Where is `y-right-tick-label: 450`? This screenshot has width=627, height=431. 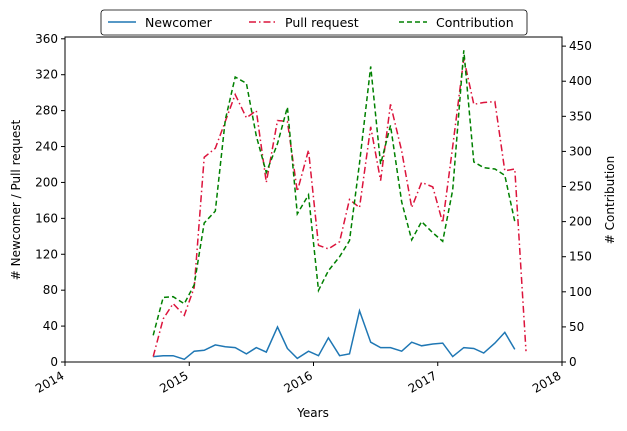 y-right-tick-label: 450 is located at coordinates (580, 46).